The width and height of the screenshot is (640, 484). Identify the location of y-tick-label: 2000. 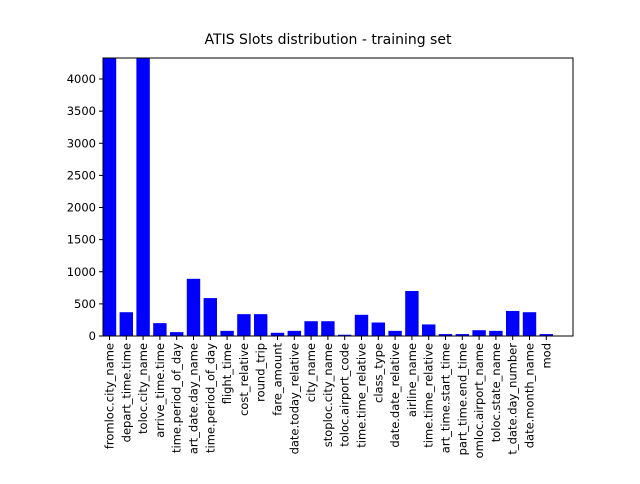
(81, 208).